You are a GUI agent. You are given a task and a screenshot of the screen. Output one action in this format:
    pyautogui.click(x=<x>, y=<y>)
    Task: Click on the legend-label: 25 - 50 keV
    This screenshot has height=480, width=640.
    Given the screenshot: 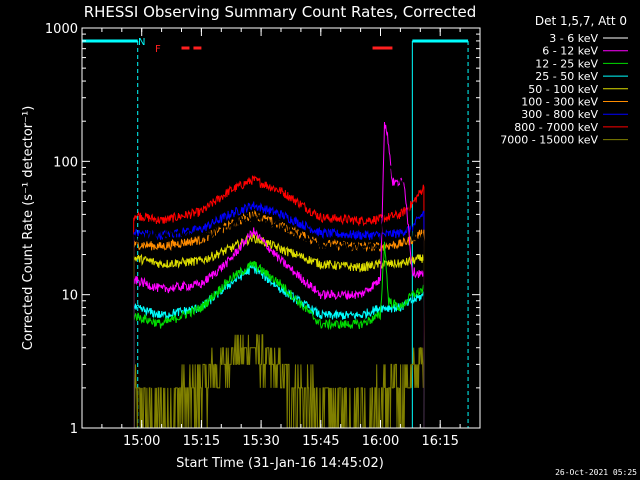 What is the action you would take?
    pyautogui.click(x=566, y=76)
    